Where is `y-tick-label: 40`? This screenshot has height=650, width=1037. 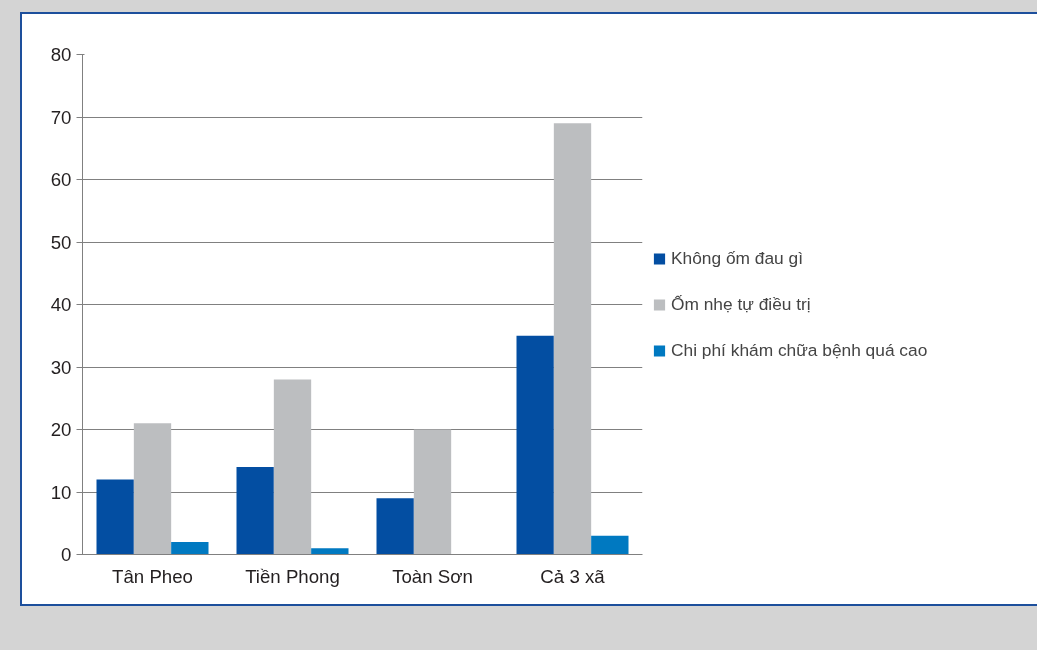 y-tick-label: 40 is located at coordinates (61, 304).